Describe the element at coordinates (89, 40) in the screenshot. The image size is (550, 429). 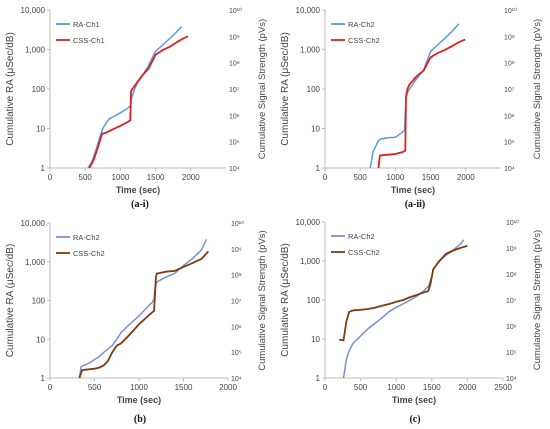
I see `legend-label: CSS-Ch1` at that location.